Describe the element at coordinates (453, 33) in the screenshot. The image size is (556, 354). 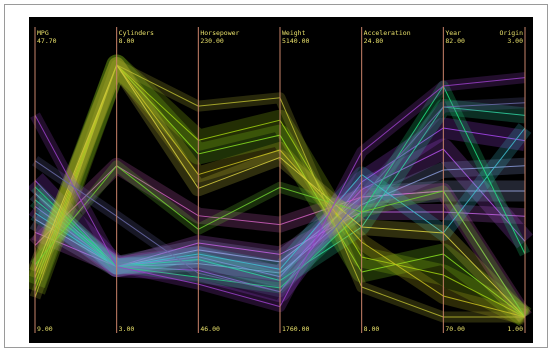
I see `axis-name-year: Year` at that location.